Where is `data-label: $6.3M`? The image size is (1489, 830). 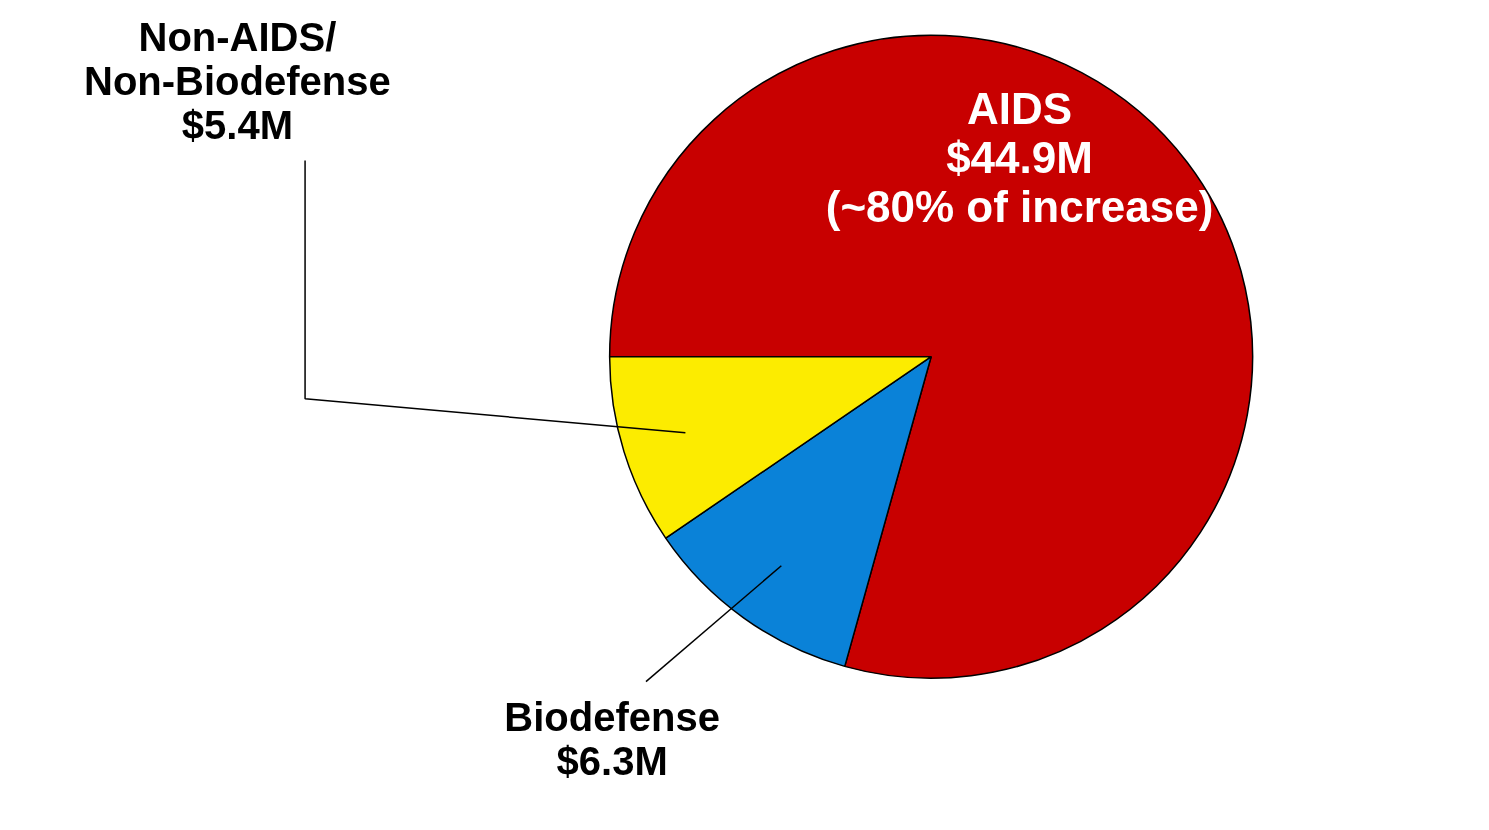
data-label: $6.3M is located at coordinates (612, 761).